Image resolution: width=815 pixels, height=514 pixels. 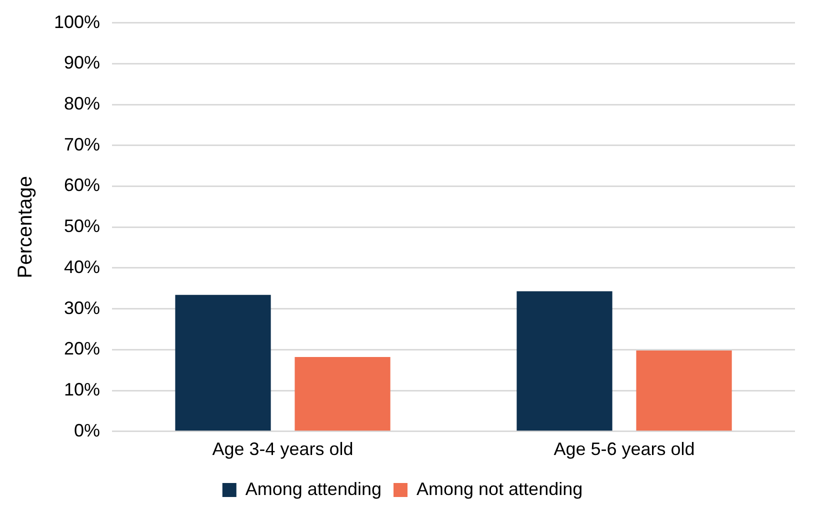 What do you see at coordinates (82, 266) in the screenshot?
I see `y-tick-label: 40%` at bounding box center [82, 266].